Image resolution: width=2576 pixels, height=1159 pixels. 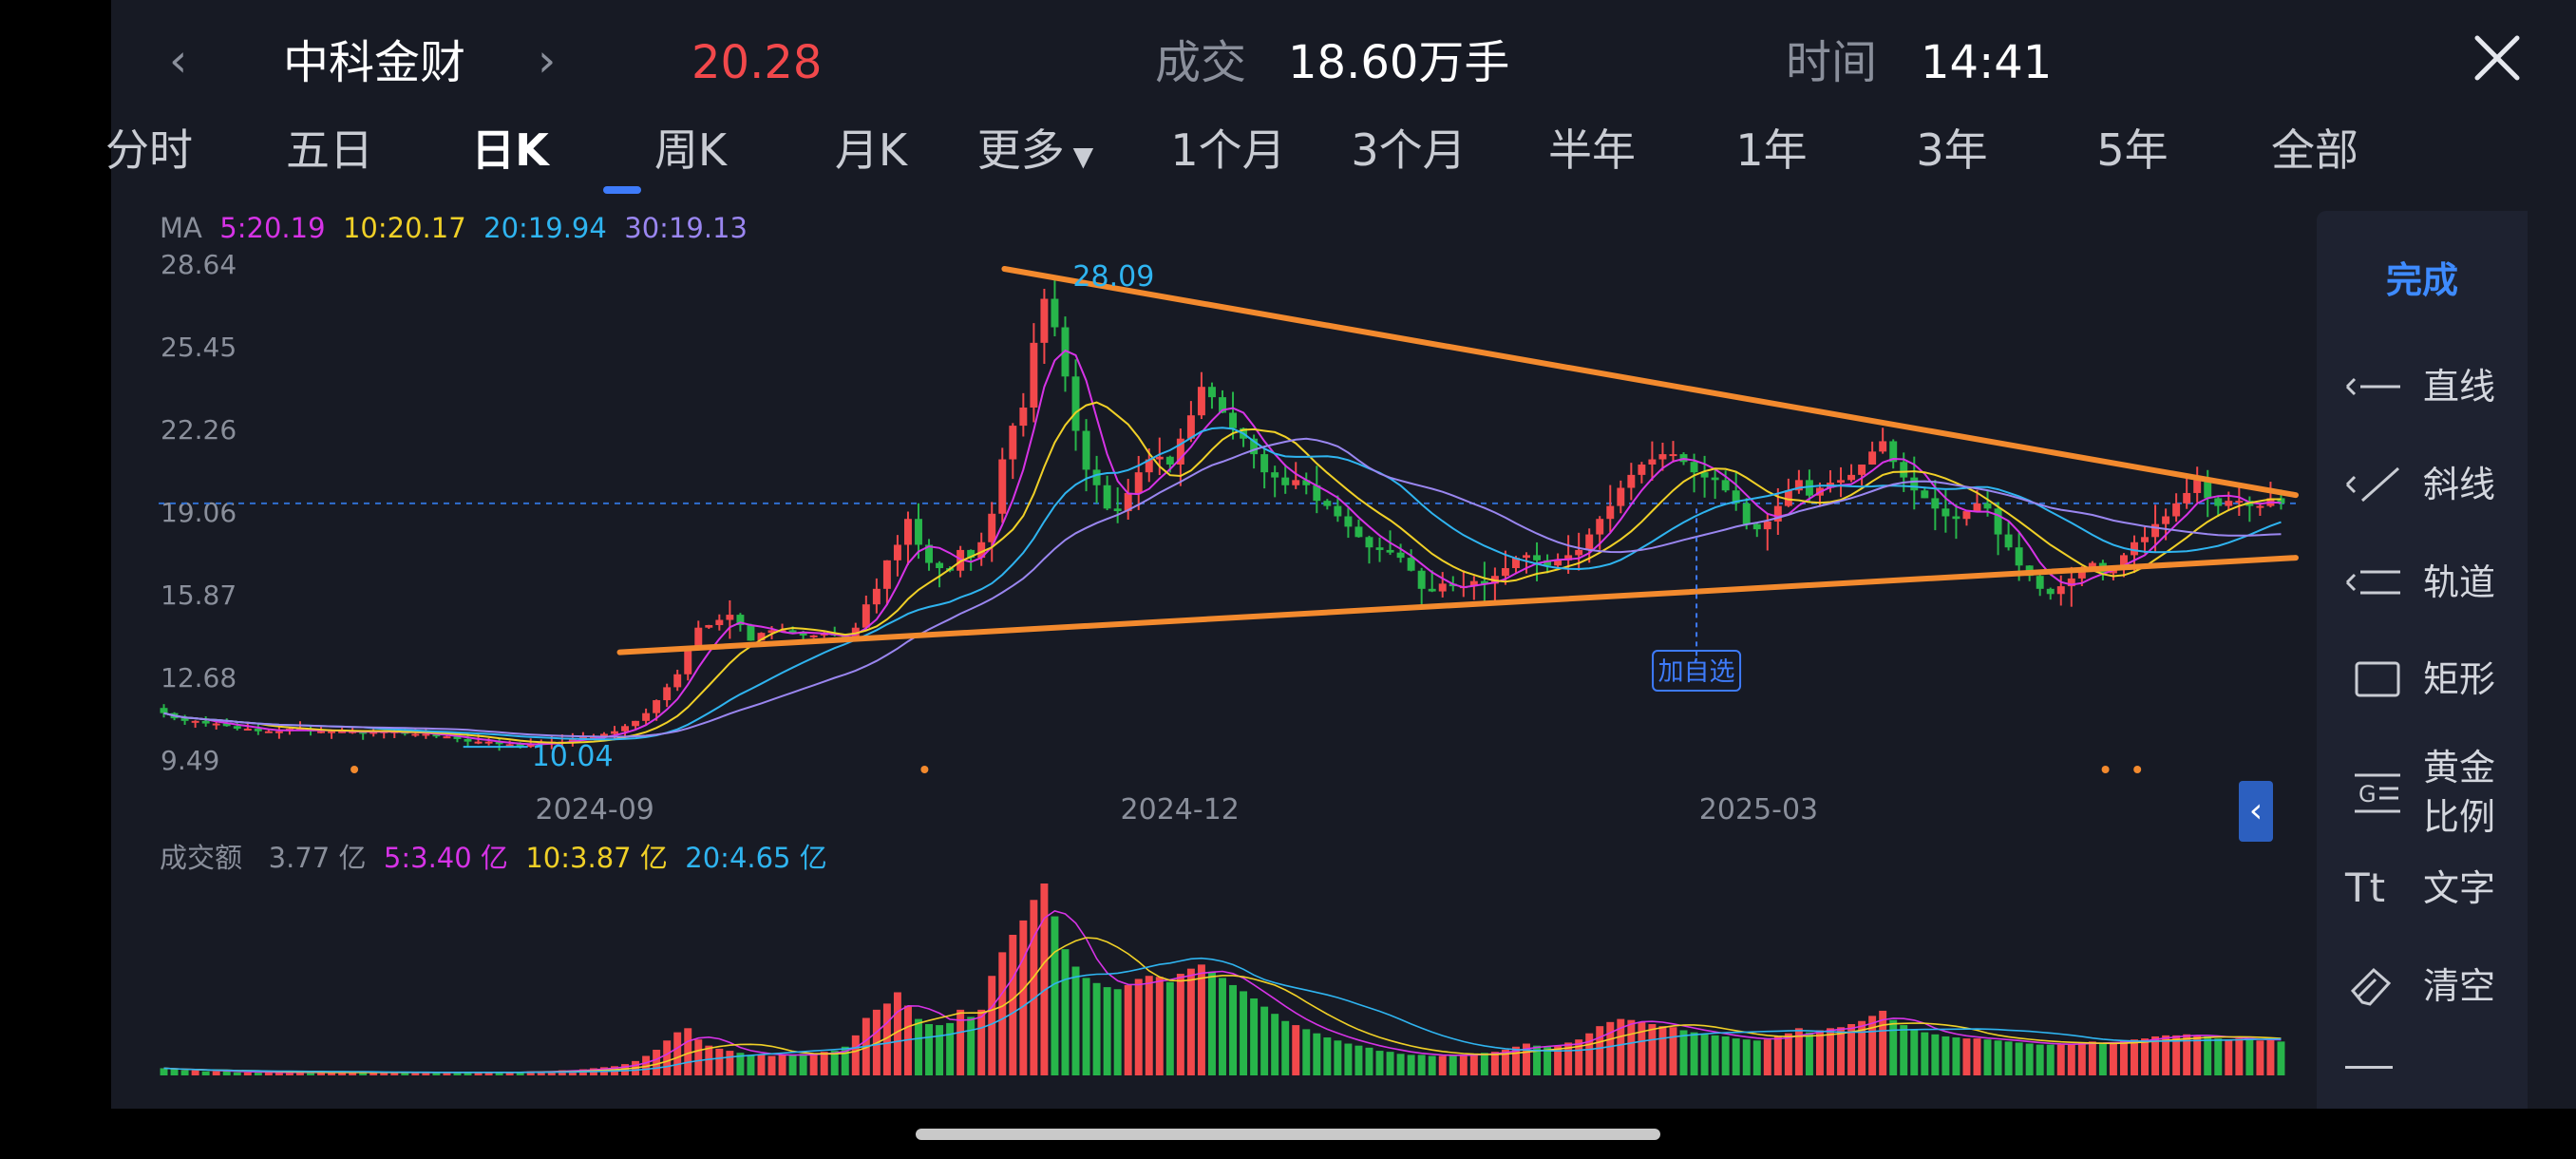 What do you see at coordinates (1592, 150) in the screenshot?
I see `tab-half-year: 半年` at bounding box center [1592, 150].